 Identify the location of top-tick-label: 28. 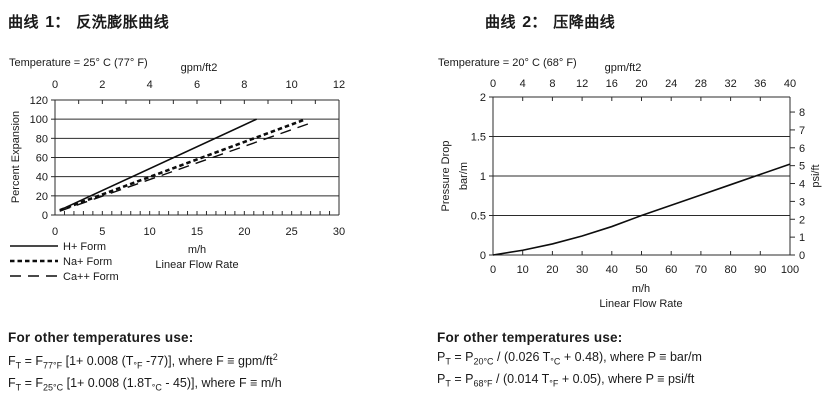
(701, 84).